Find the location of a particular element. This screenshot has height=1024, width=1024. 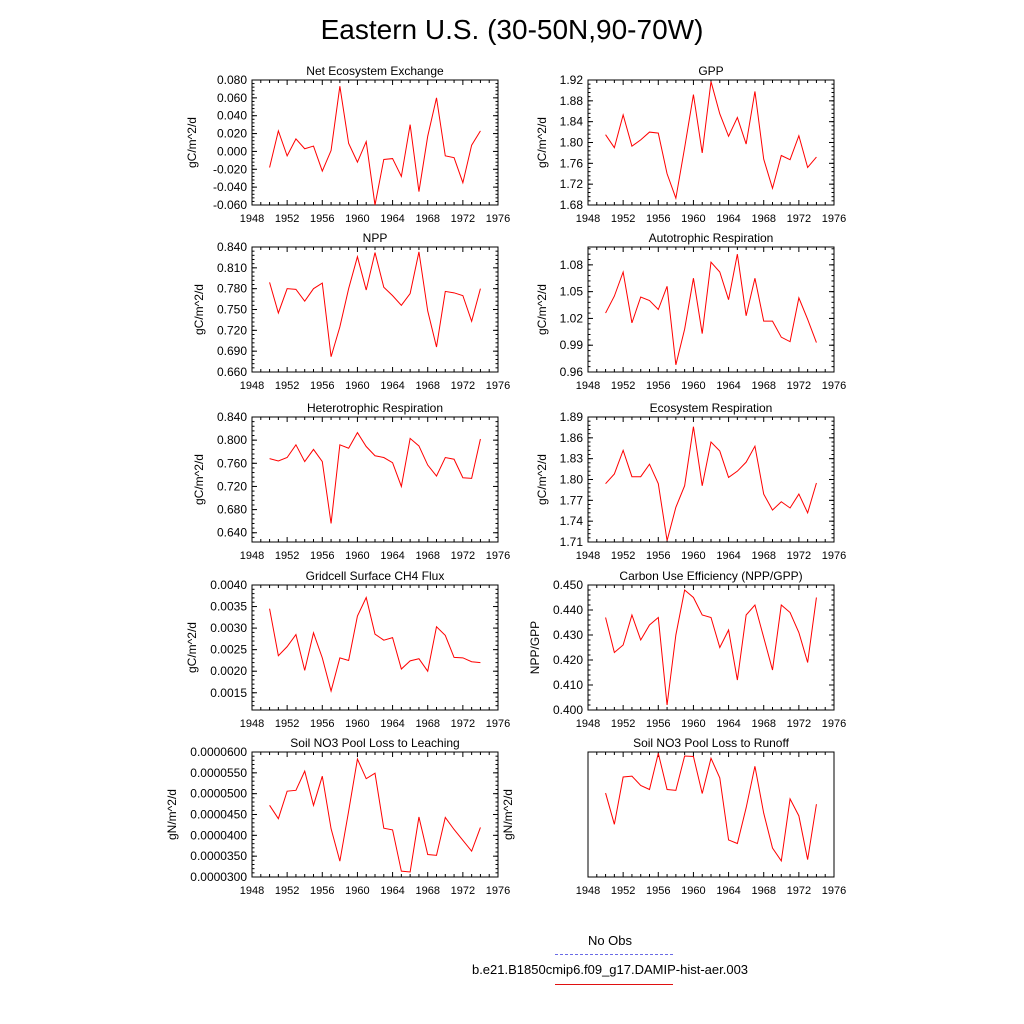

y-tick-label-gpp: 1.80 is located at coordinates (572, 143).